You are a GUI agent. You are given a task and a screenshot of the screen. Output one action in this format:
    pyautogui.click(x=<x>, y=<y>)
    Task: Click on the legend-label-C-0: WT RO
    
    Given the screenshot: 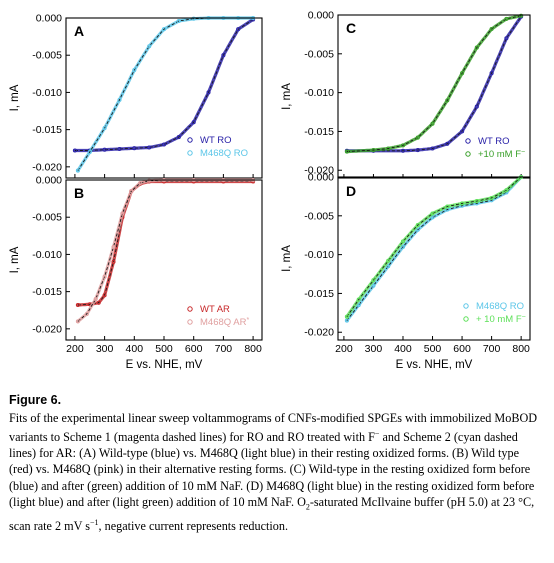 What is the action you would take?
    pyautogui.click(x=494, y=141)
    